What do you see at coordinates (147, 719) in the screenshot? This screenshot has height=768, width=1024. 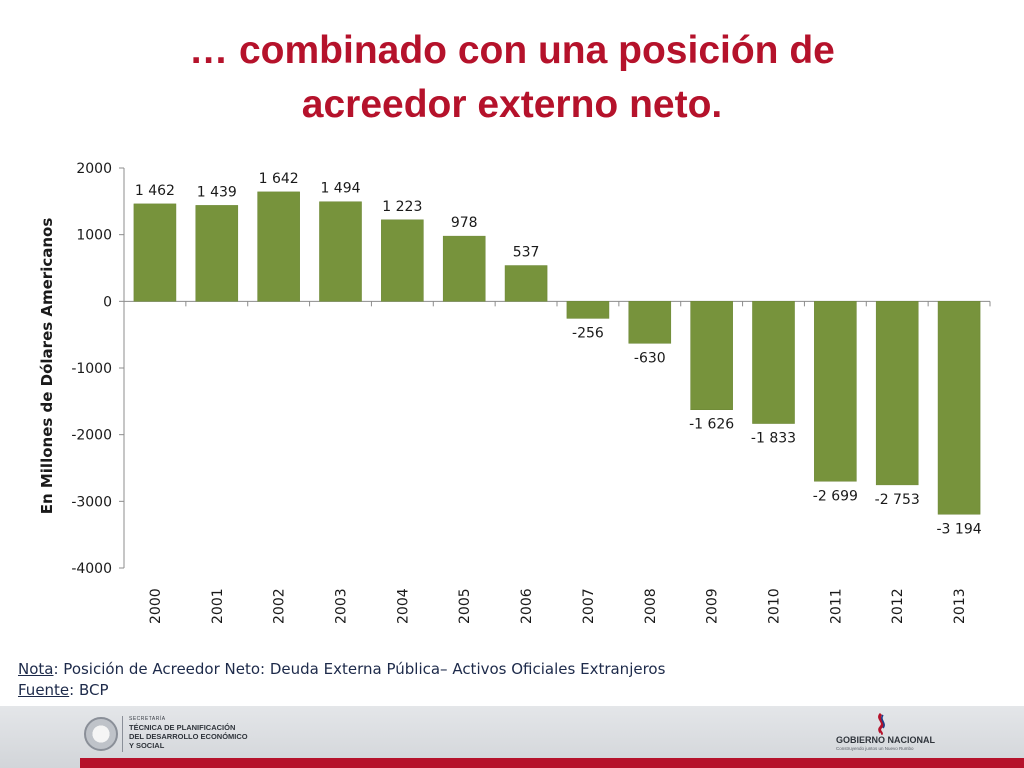 I see `secretaria-label: SECRETARÍA` at bounding box center [147, 719].